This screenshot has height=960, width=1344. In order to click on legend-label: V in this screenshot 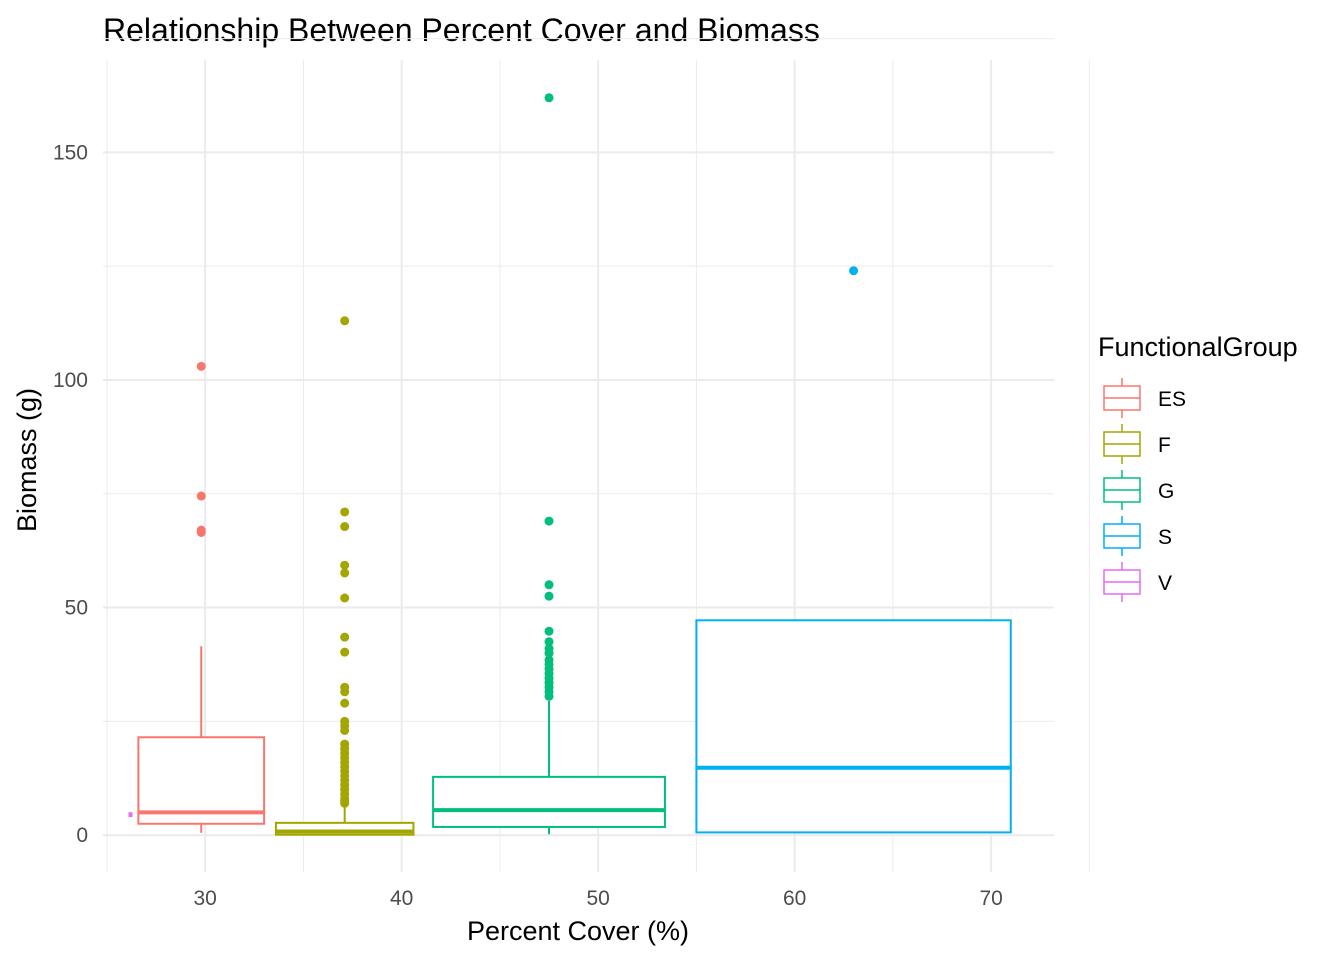, I will do `click(1165, 583)`.